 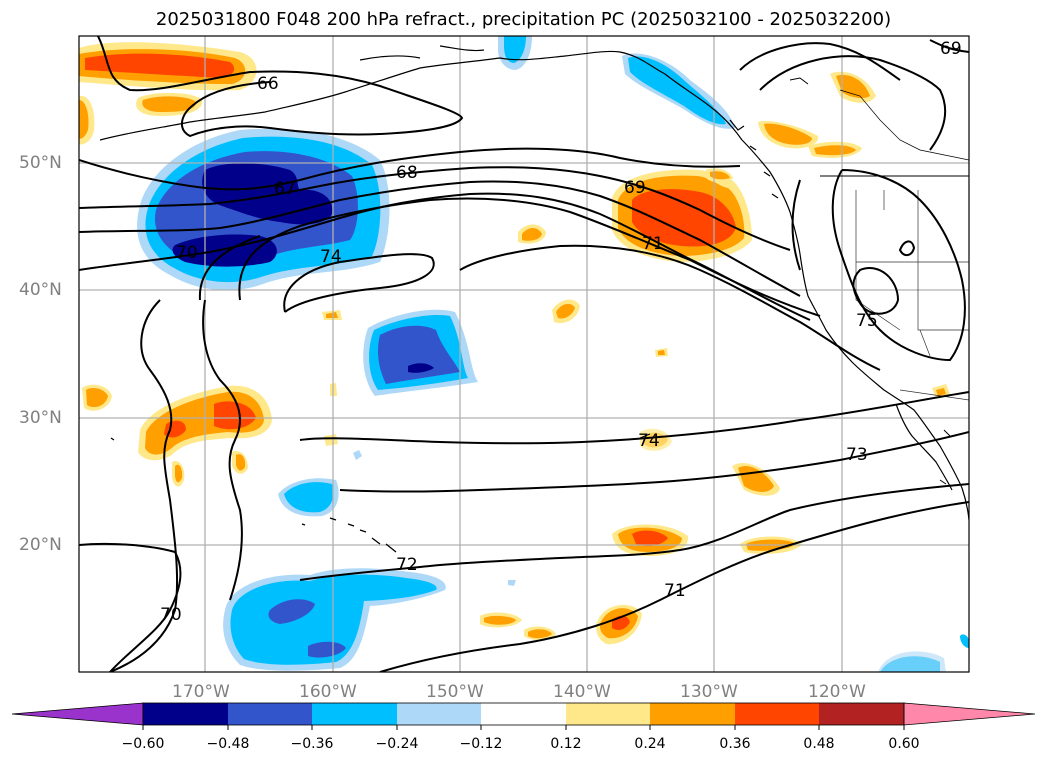 I want to click on colorbar-tick-label: −0.24, so click(x=397, y=744).